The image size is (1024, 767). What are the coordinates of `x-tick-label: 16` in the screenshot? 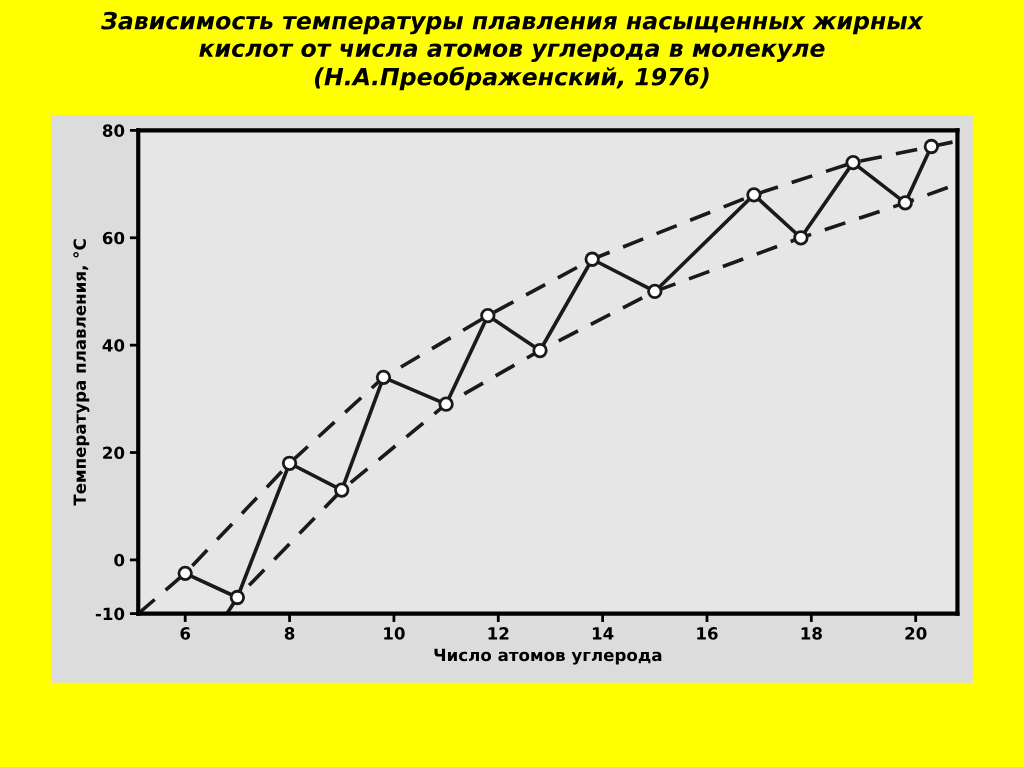 It's located at (707, 633).